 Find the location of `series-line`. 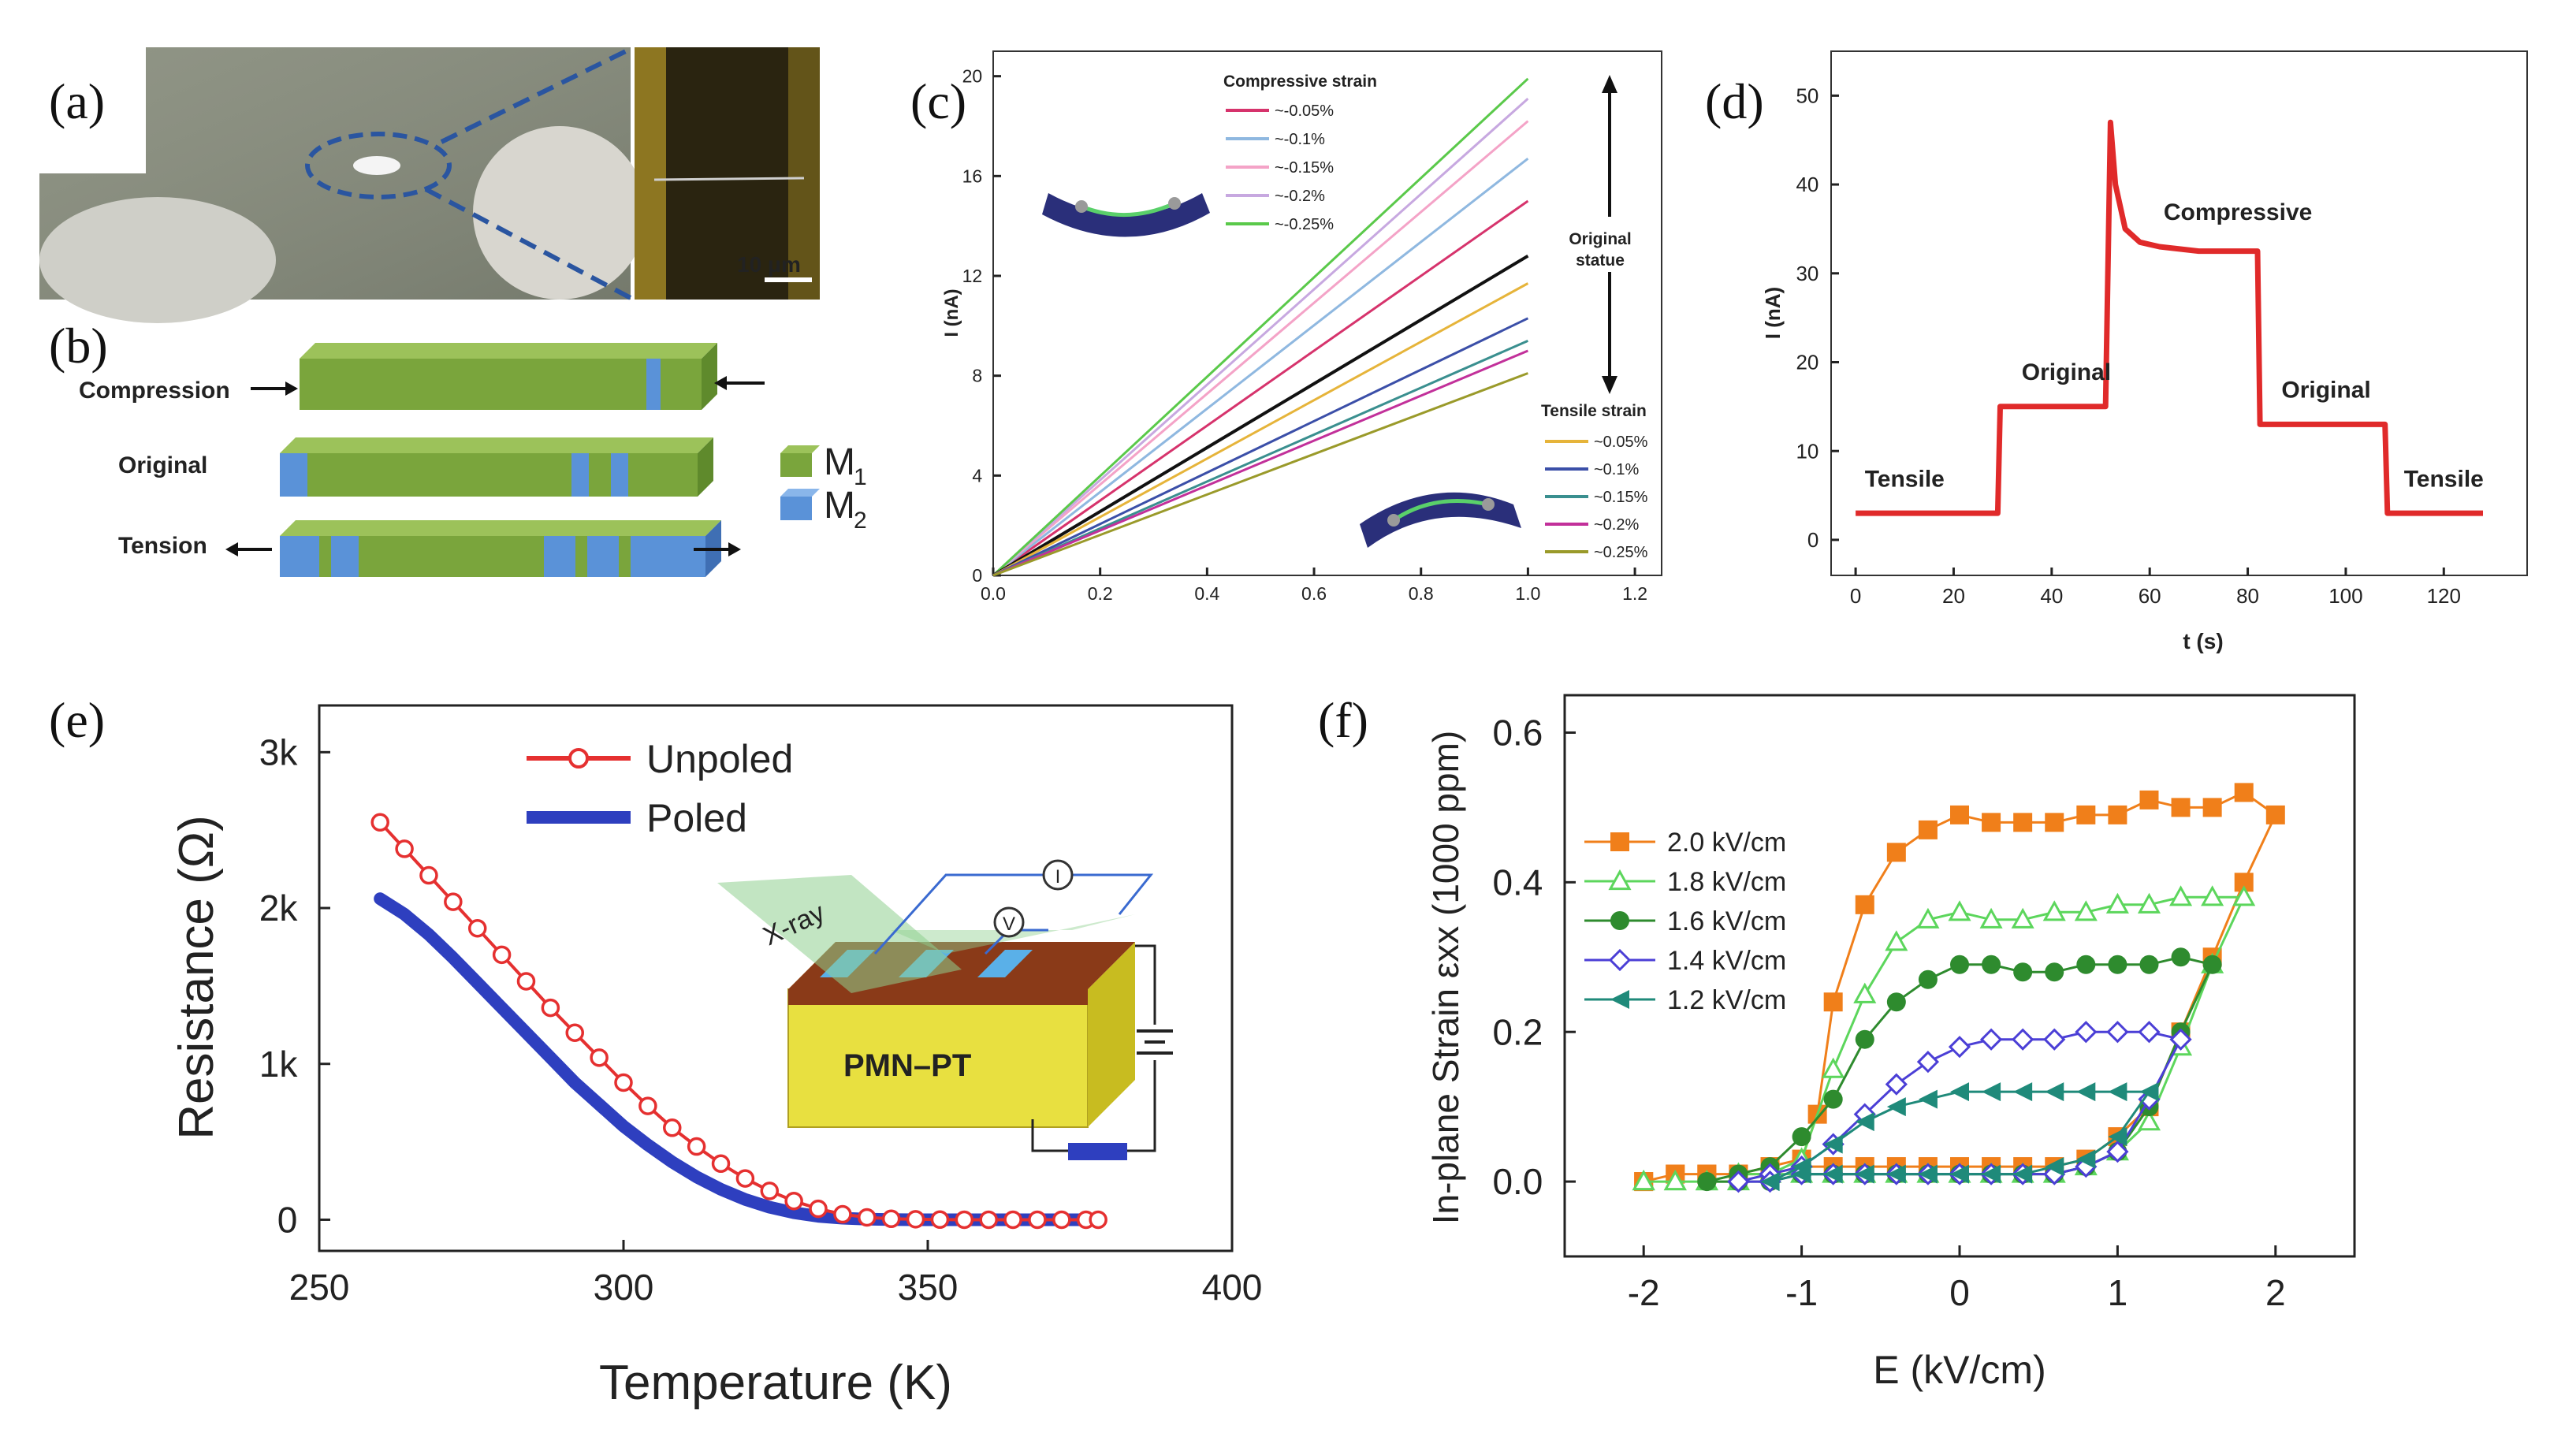

series-line is located at coordinates (1945, 1039).